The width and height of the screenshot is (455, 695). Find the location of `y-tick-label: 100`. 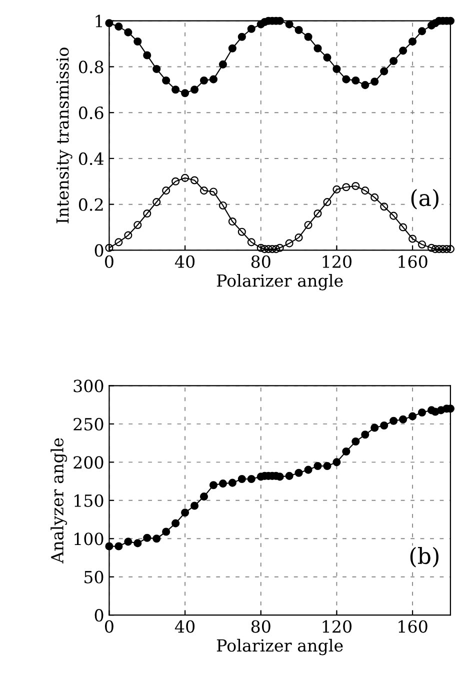

y-tick-label: 100 is located at coordinates (89, 539).